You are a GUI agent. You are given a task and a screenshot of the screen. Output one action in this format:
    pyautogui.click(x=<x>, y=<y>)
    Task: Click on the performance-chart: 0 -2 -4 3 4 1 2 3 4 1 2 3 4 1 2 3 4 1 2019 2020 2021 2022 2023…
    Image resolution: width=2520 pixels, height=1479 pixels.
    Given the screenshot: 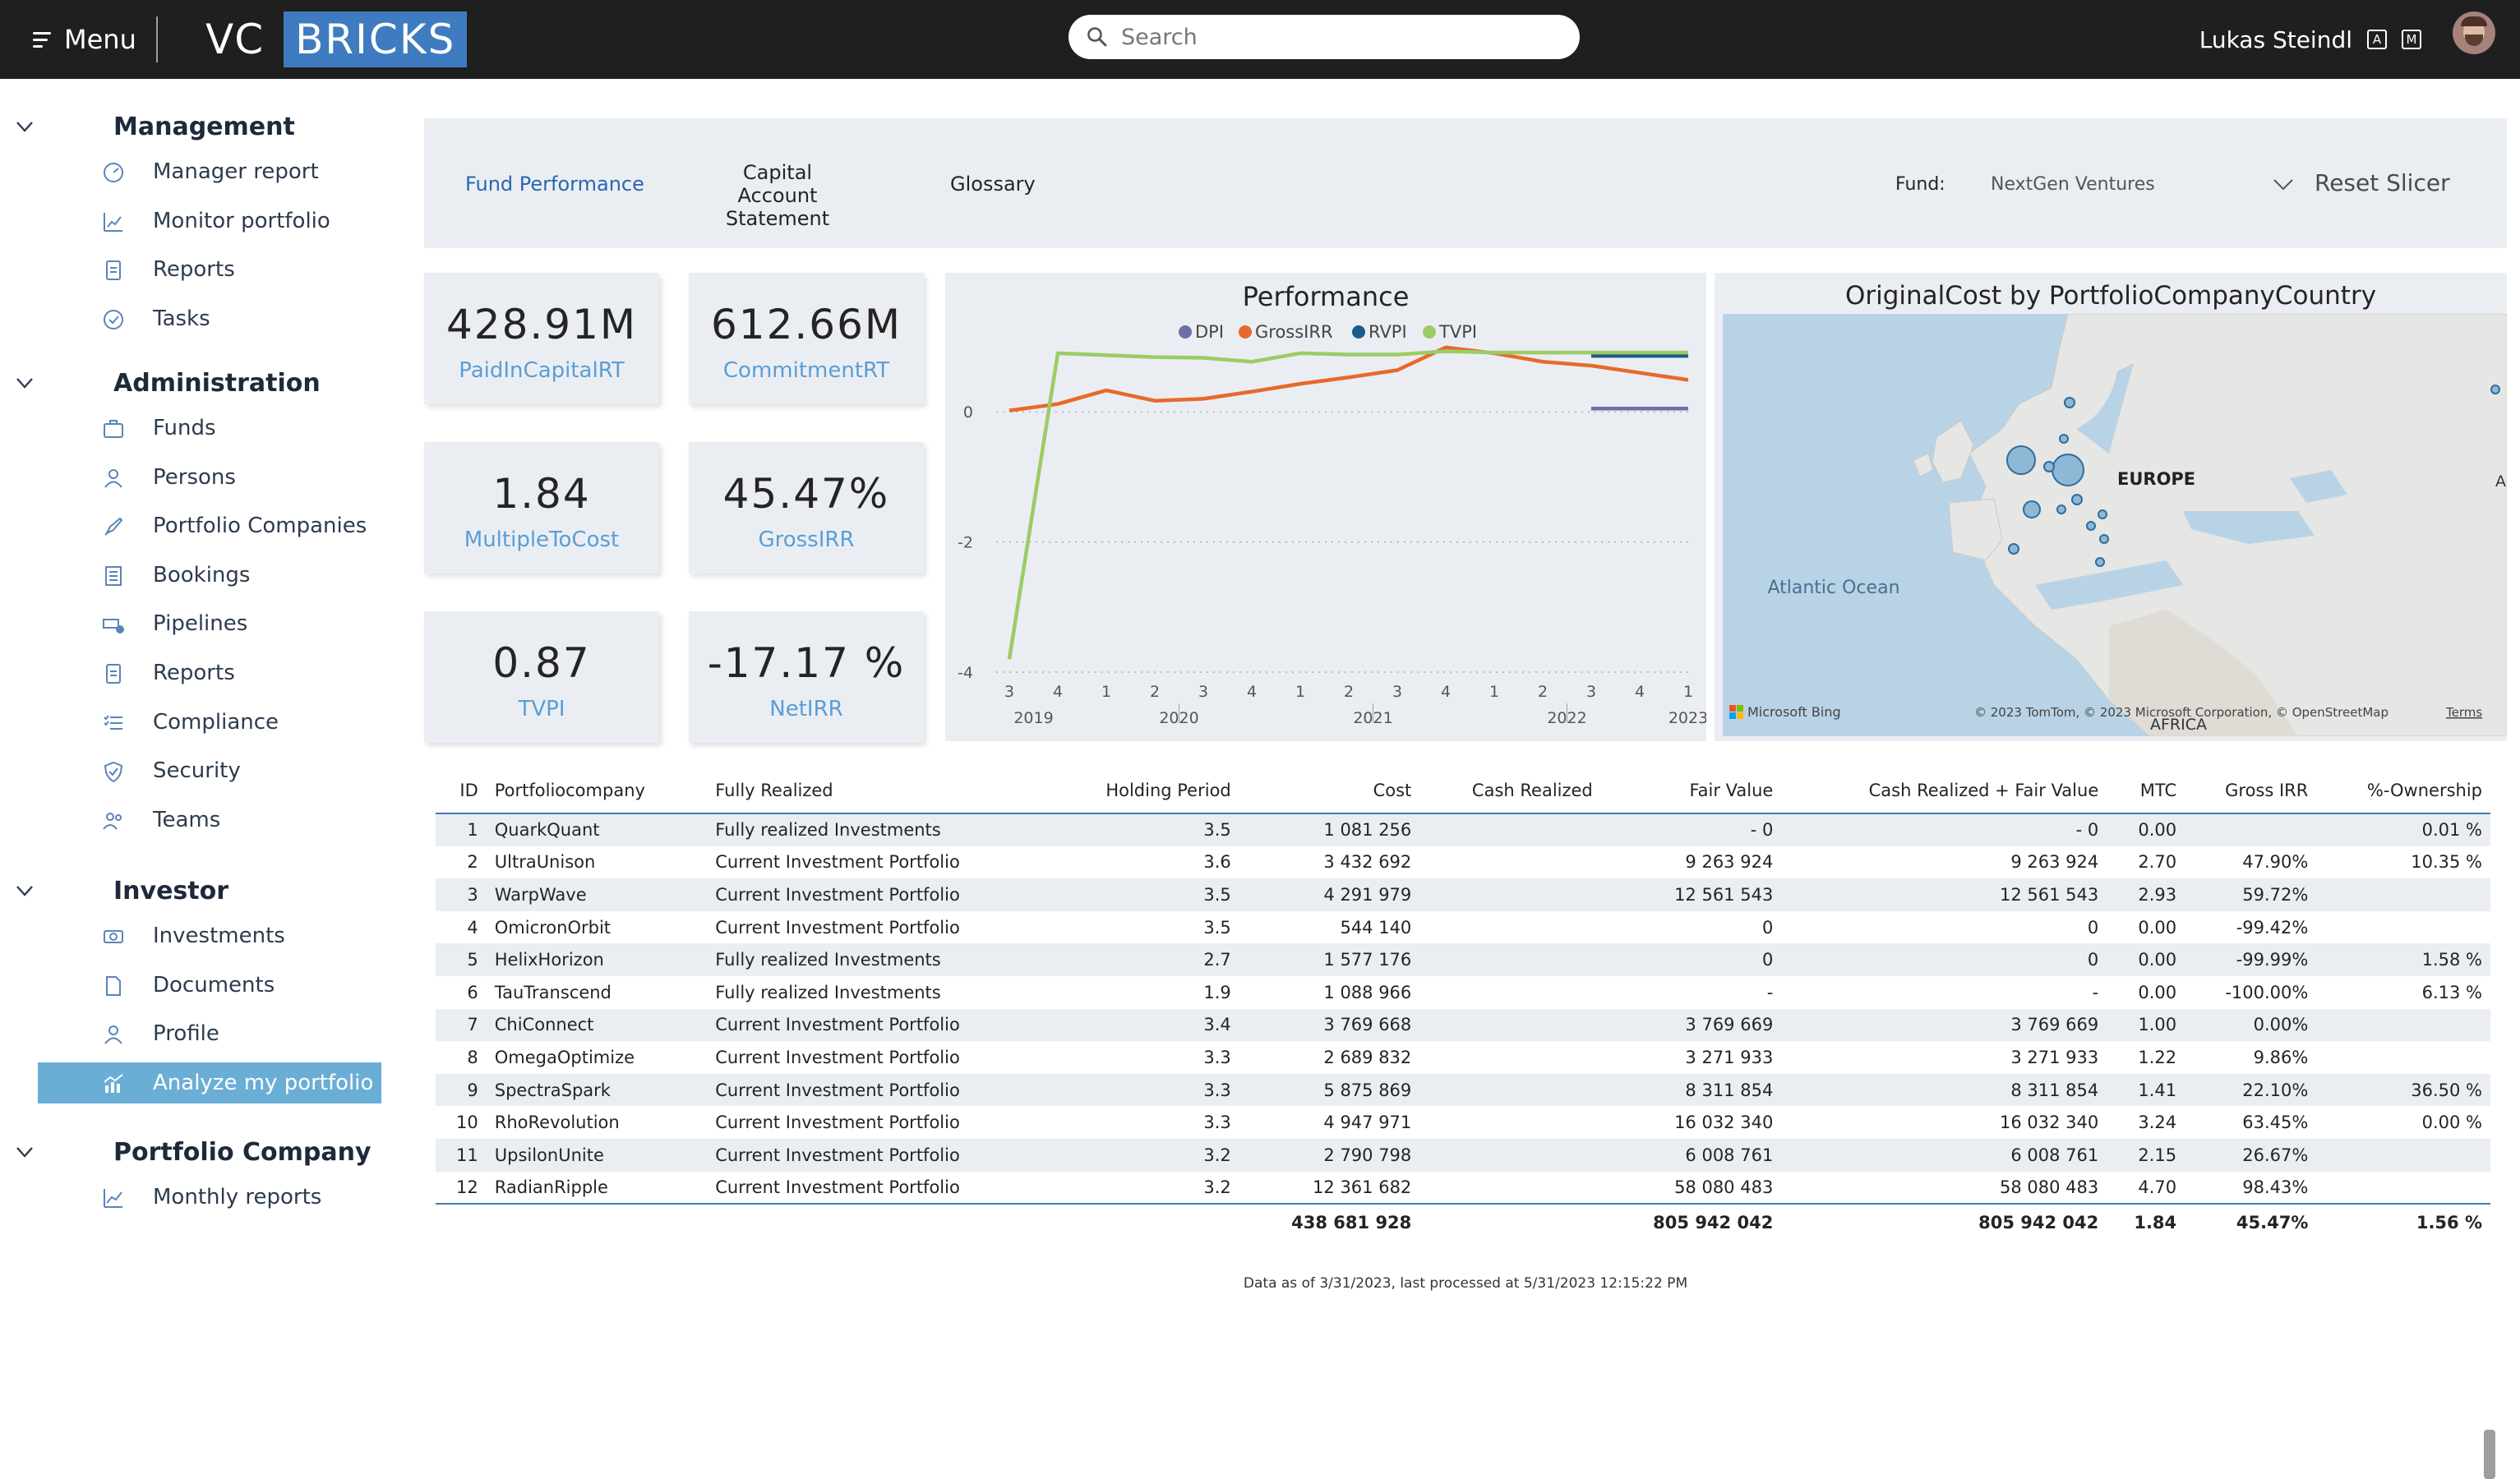 What is the action you would take?
    pyautogui.click(x=1325, y=507)
    